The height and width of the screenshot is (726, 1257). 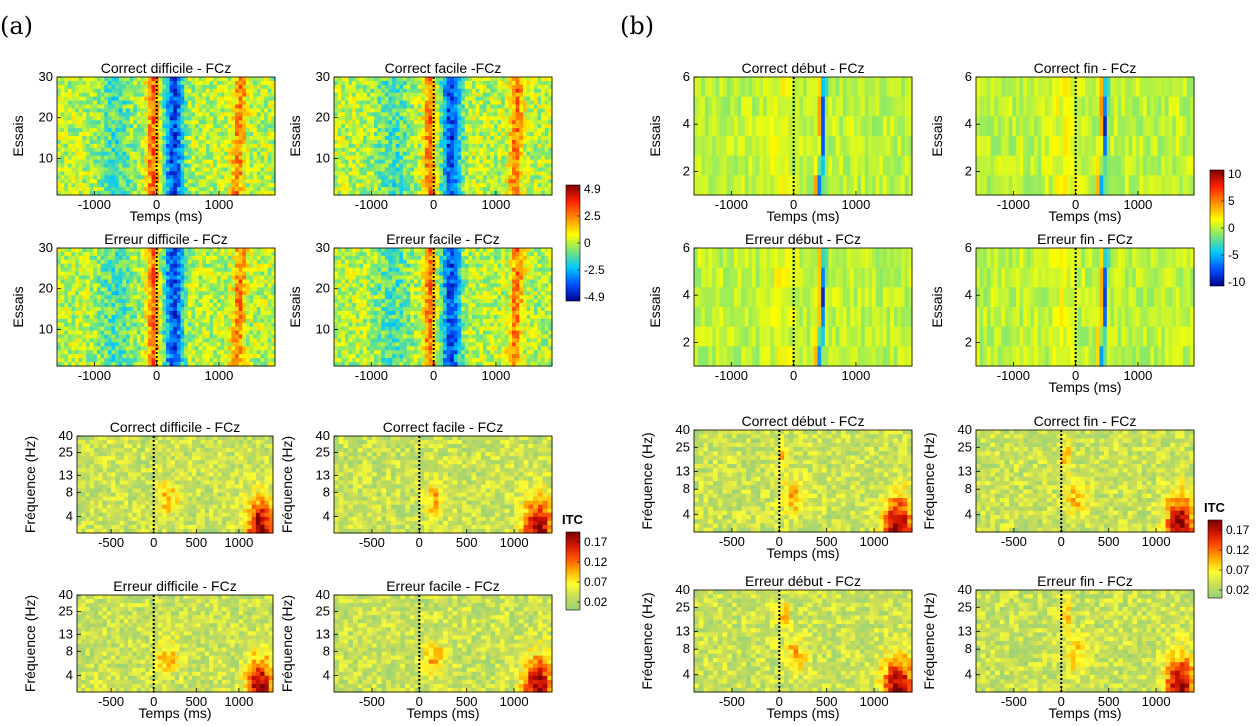 I want to click on panel-label-a: (a), so click(x=16, y=26).